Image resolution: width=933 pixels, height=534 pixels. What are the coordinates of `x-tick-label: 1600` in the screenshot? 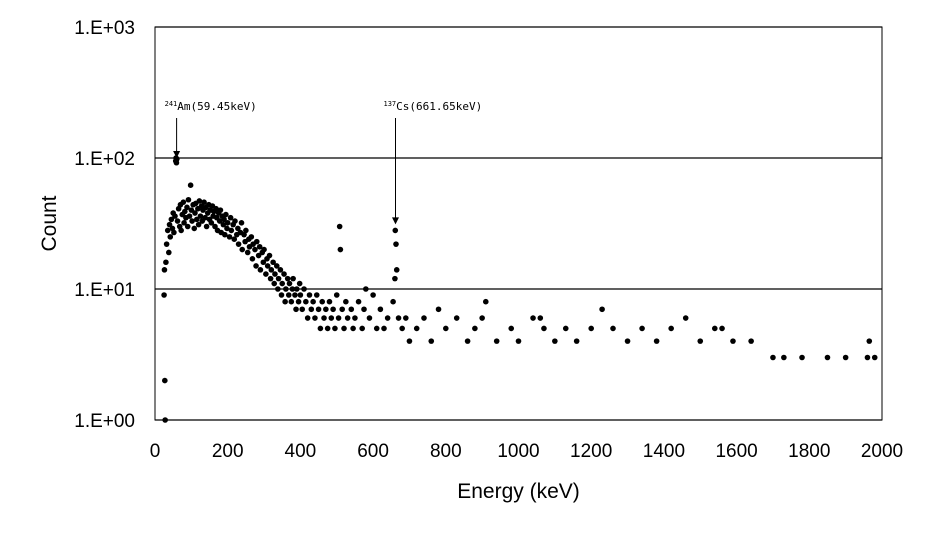 It's located at (736, 451).